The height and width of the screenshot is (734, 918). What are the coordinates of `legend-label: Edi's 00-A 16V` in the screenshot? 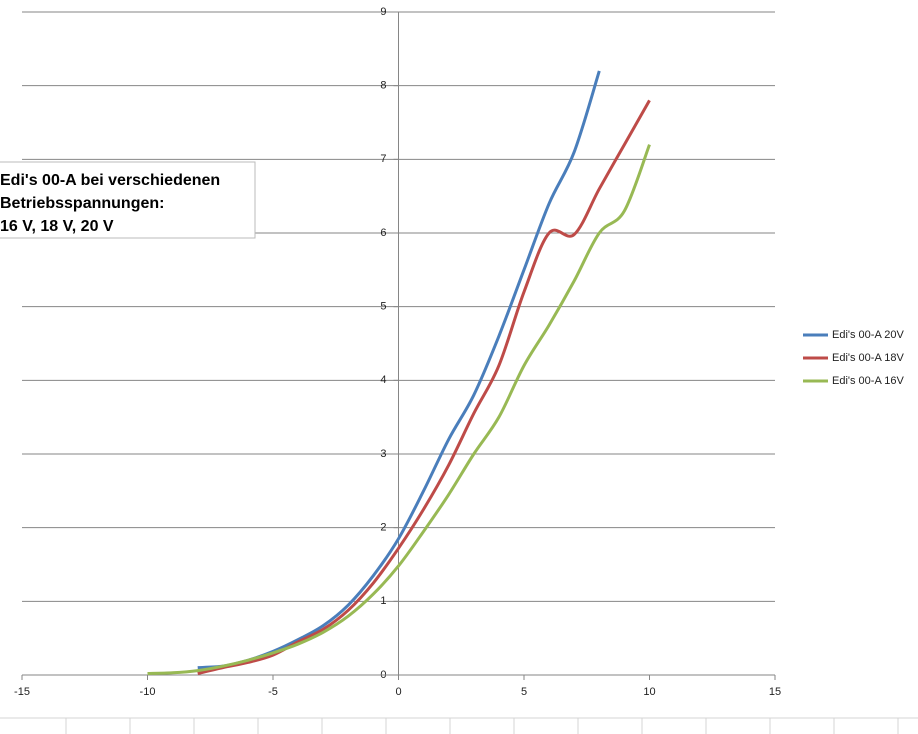 It's located at (868, 381).